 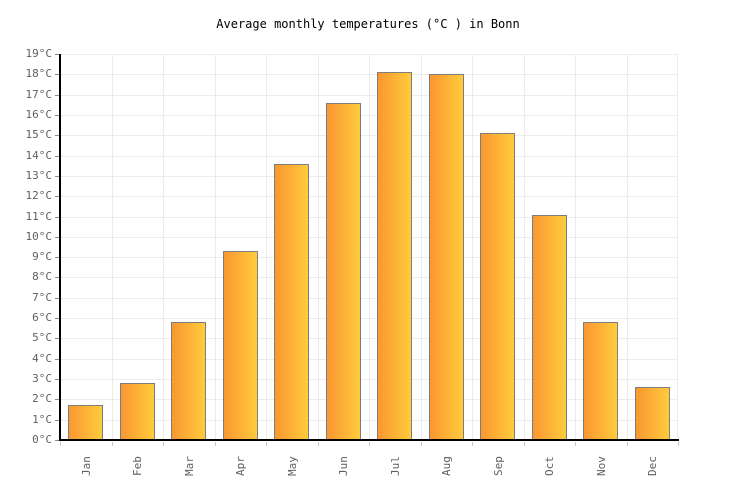 What do you see at coordinates (498, 466) in the screenshot?
I see `x-axis-label-sep: Sep` at bounding box center [498, 466].